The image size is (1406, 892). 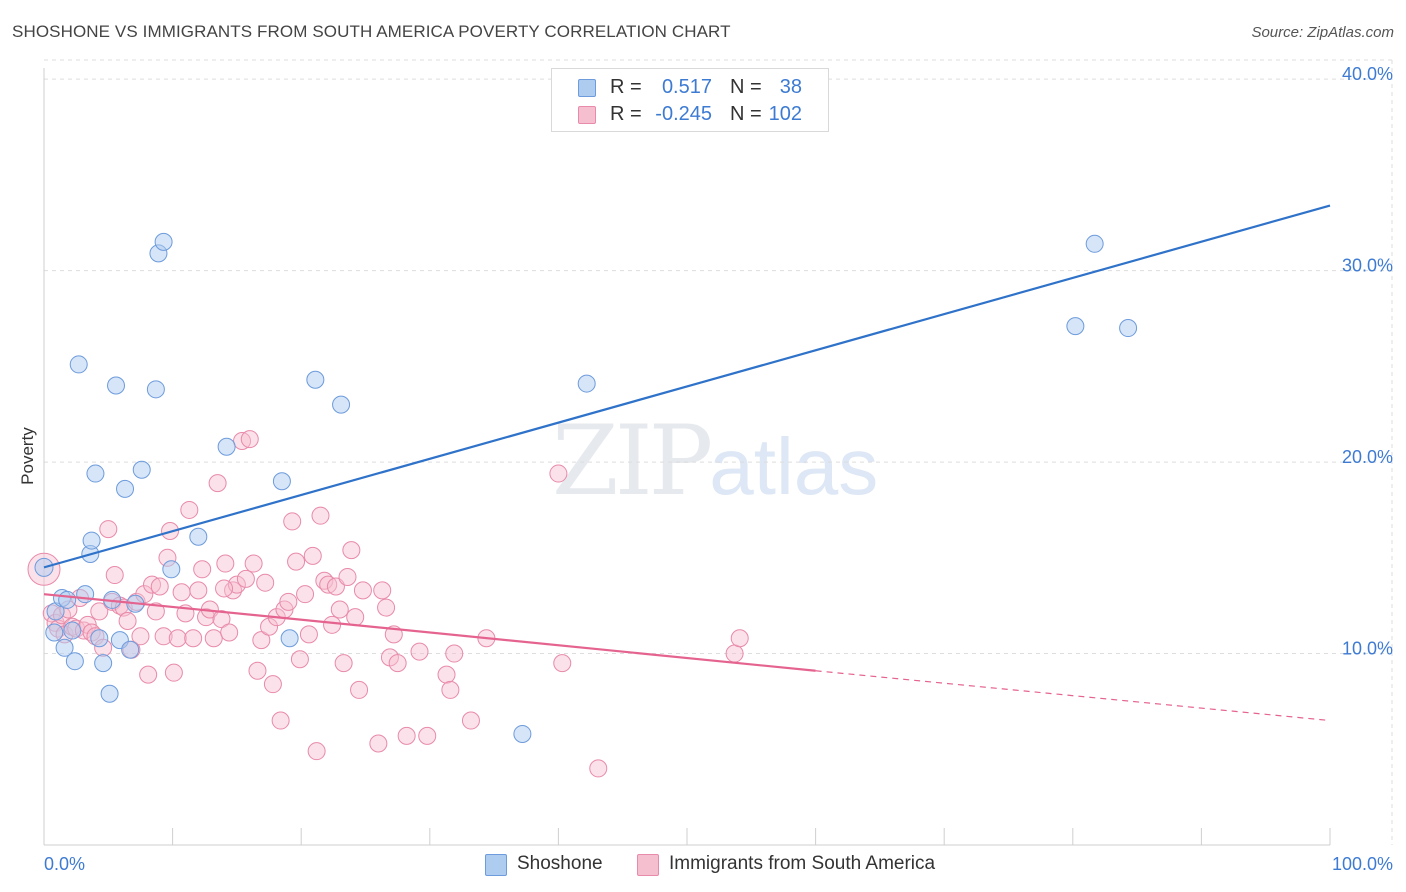 What do you see at coordinates (587, 88) in the screenshot?
I see `shoshone-swatch` at bounding box center [587, 88].